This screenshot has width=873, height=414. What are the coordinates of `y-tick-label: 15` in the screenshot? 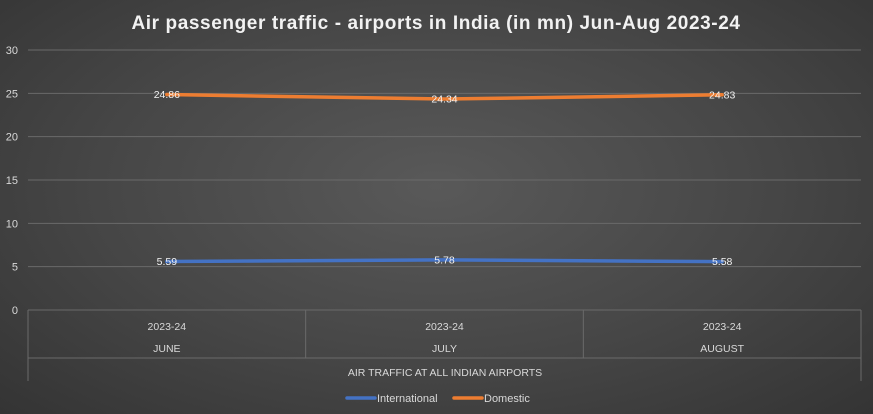 It's located at (12, 181).